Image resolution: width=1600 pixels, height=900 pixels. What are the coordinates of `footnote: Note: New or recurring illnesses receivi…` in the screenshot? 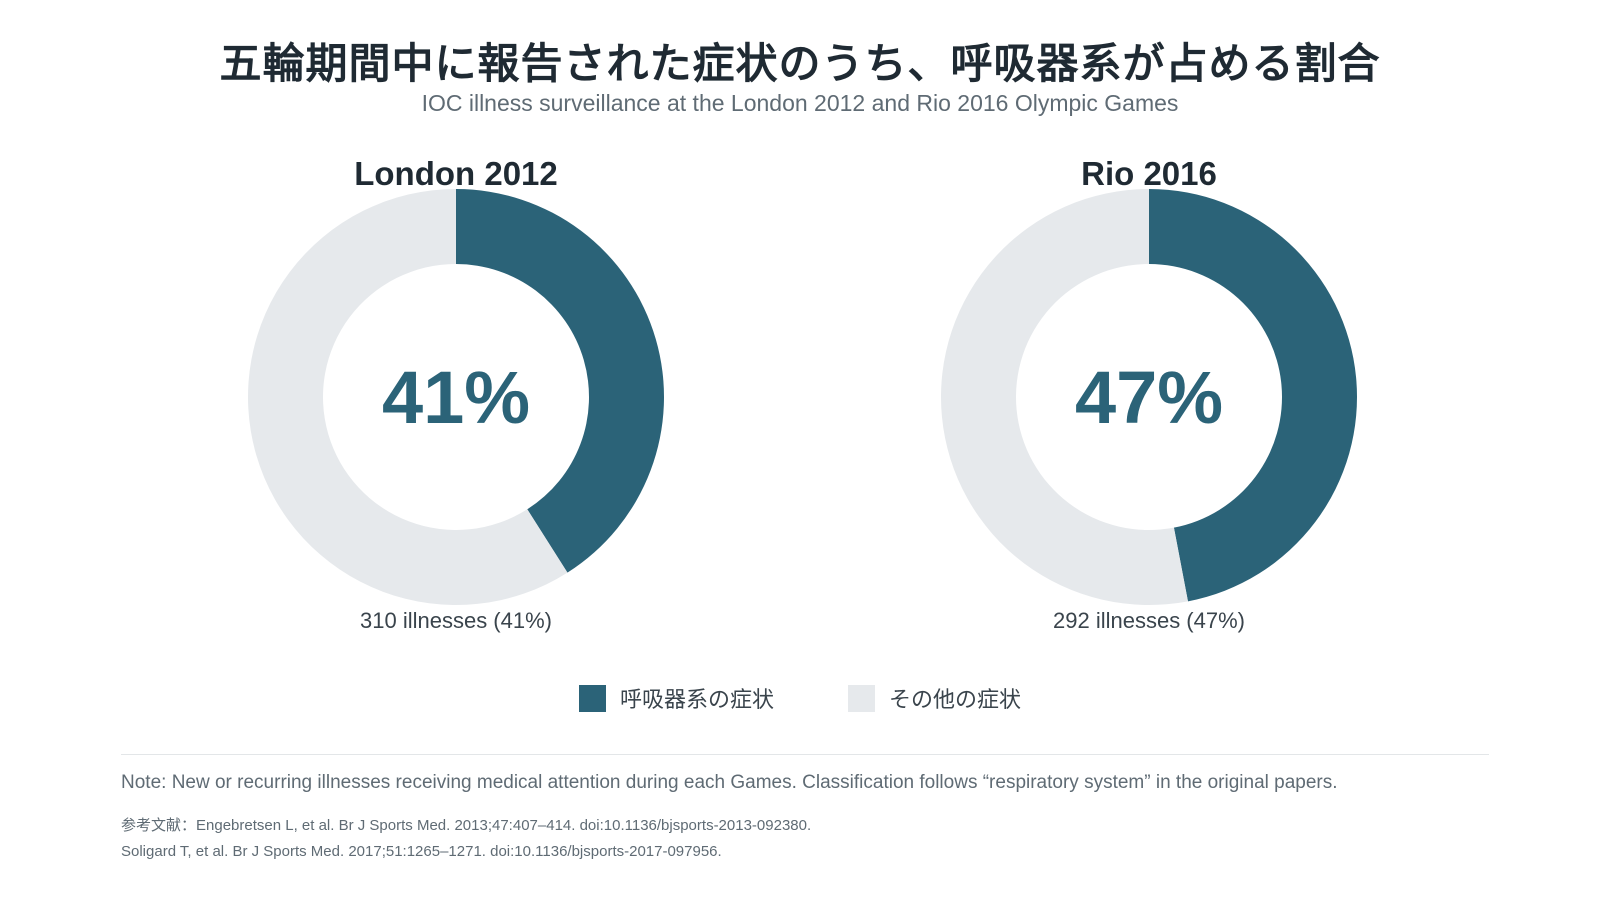 It's located at (729, 782).